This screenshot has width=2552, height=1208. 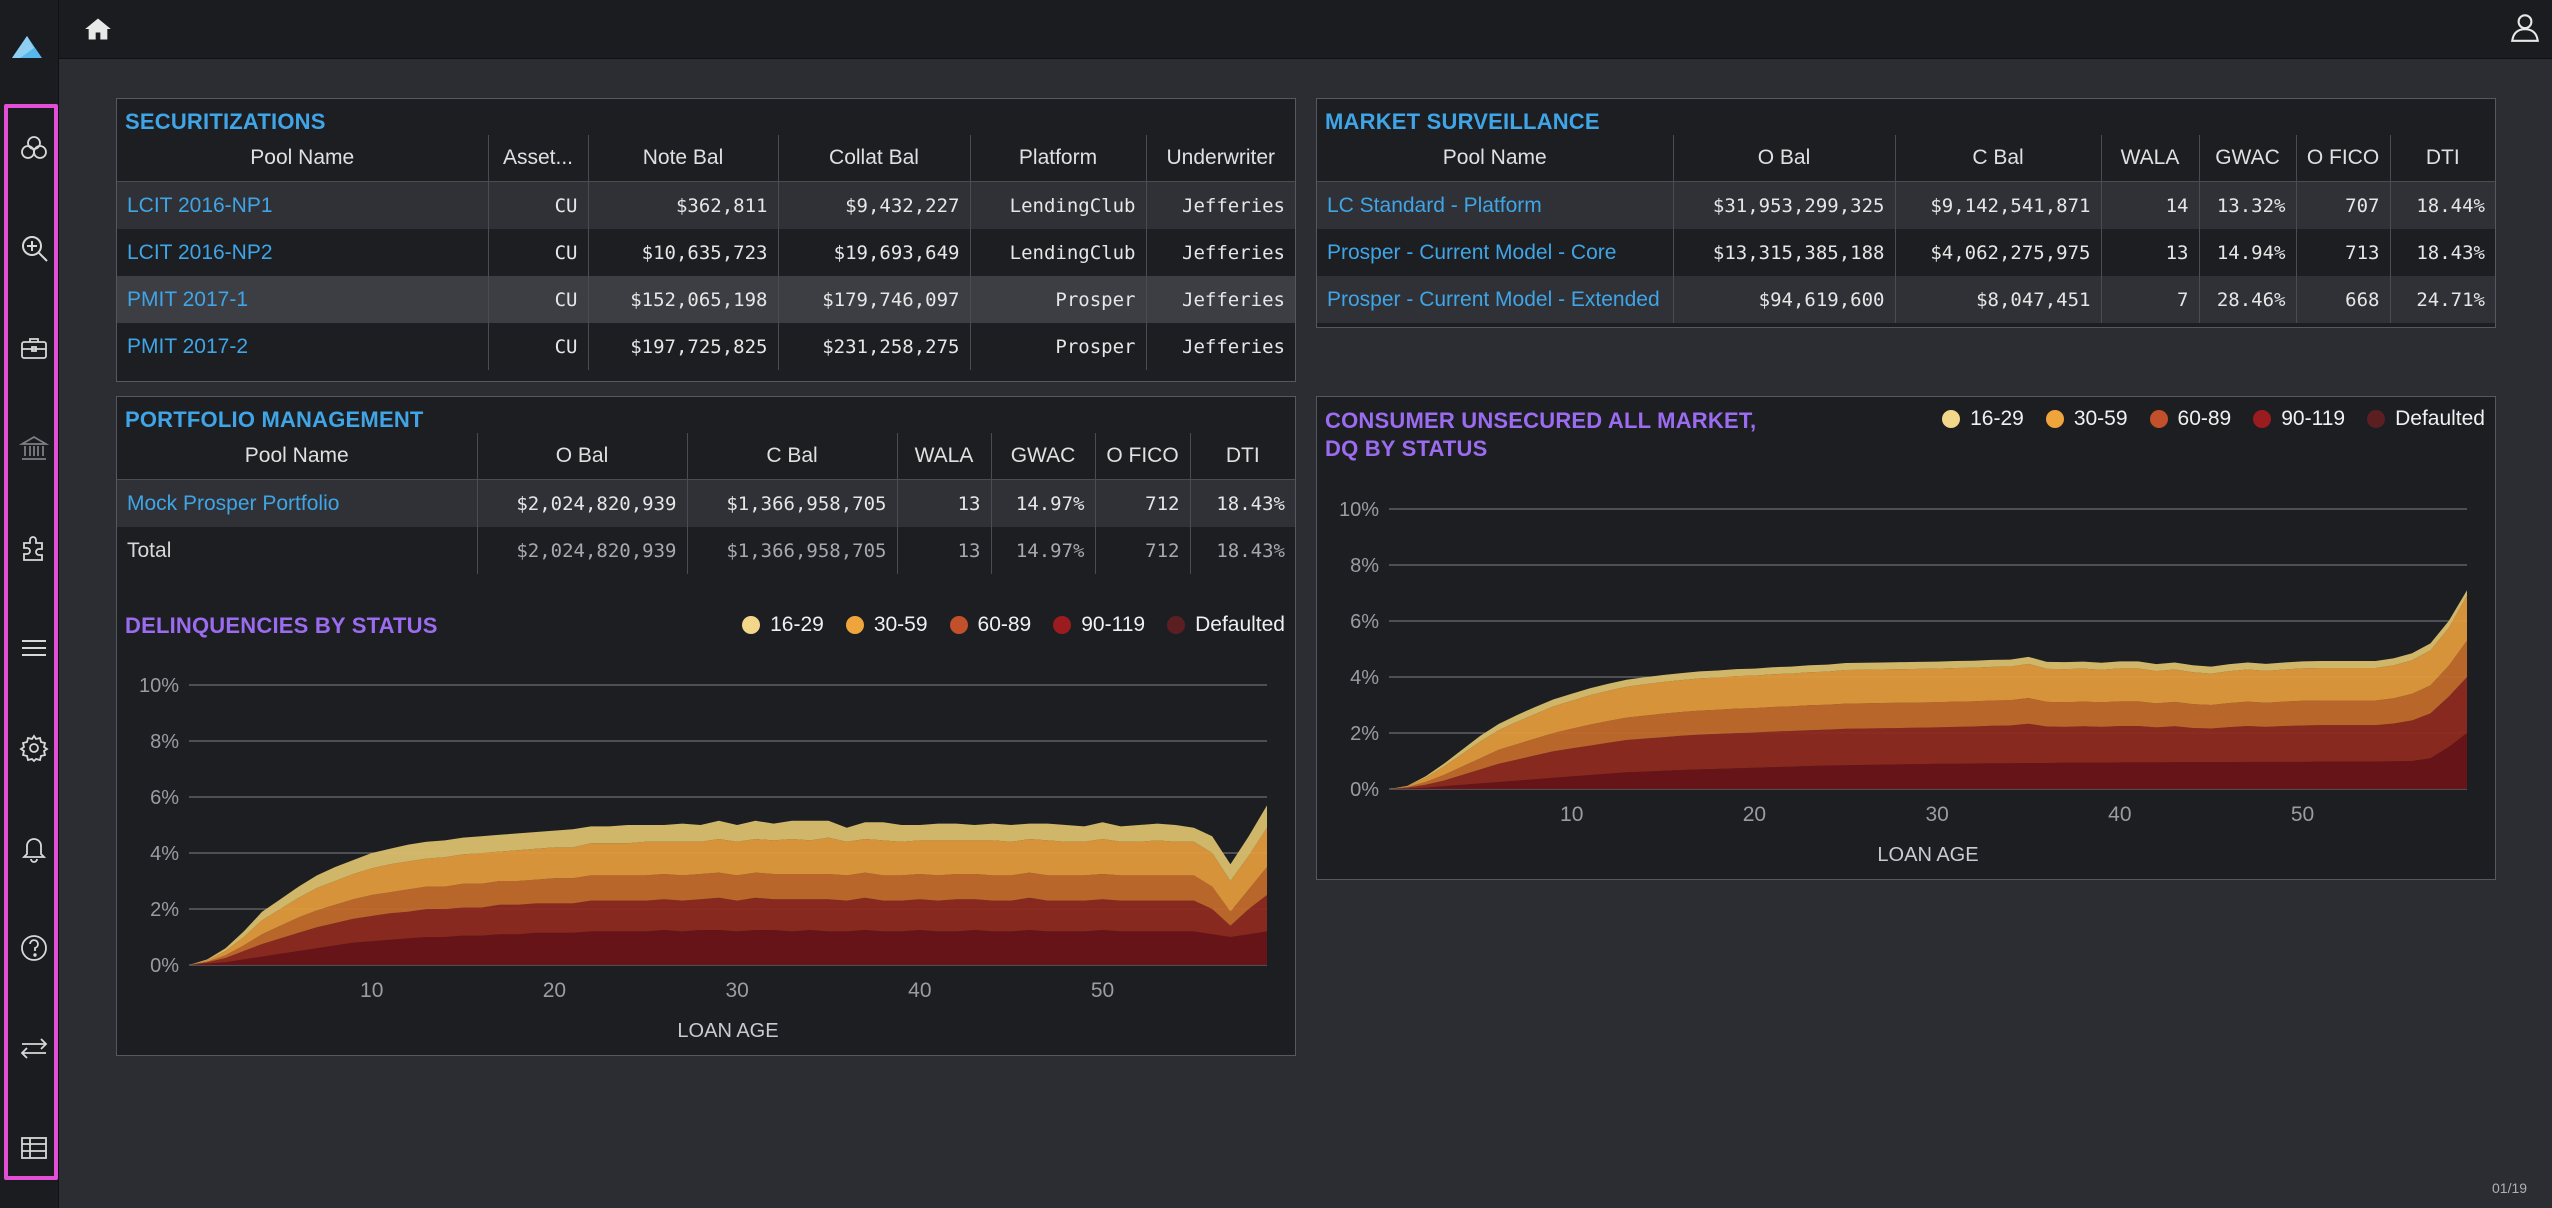 What do you see at coordinates (1997, 299) in the screenshot?
I see `cell-c-bal: $8,047,451` at bounding box center [1997, 299].